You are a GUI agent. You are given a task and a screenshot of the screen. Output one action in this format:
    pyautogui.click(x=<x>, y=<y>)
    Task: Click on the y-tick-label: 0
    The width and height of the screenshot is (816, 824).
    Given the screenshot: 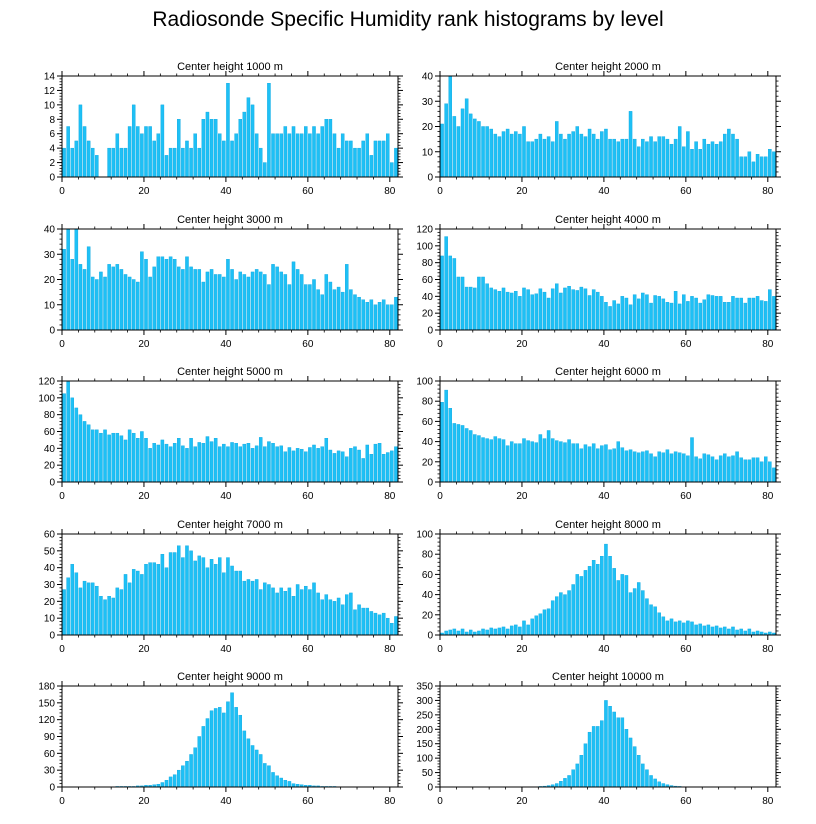 What is the action you would take?
    pyautogui.click(x=52, y=788)
    